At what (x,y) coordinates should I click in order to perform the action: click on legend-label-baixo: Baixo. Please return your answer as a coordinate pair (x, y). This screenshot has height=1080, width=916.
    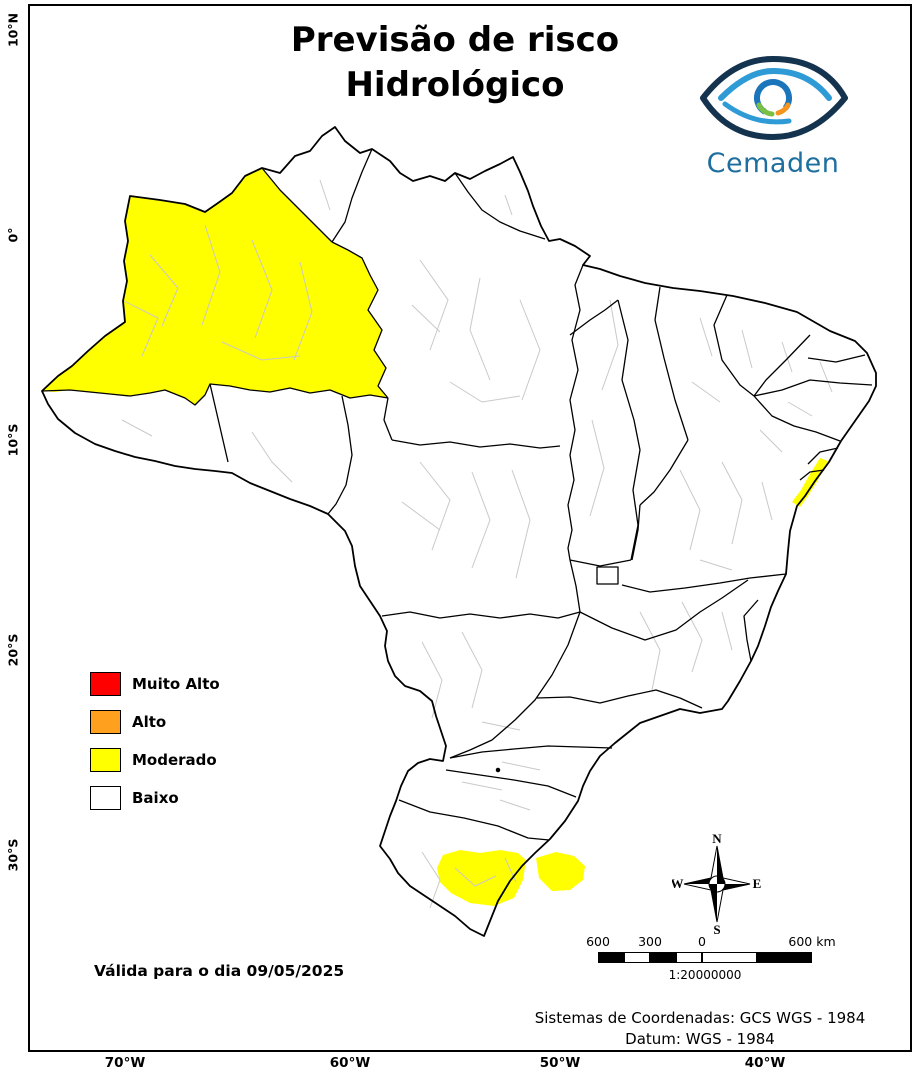
    Looking at the image, I should click on (155, 798).